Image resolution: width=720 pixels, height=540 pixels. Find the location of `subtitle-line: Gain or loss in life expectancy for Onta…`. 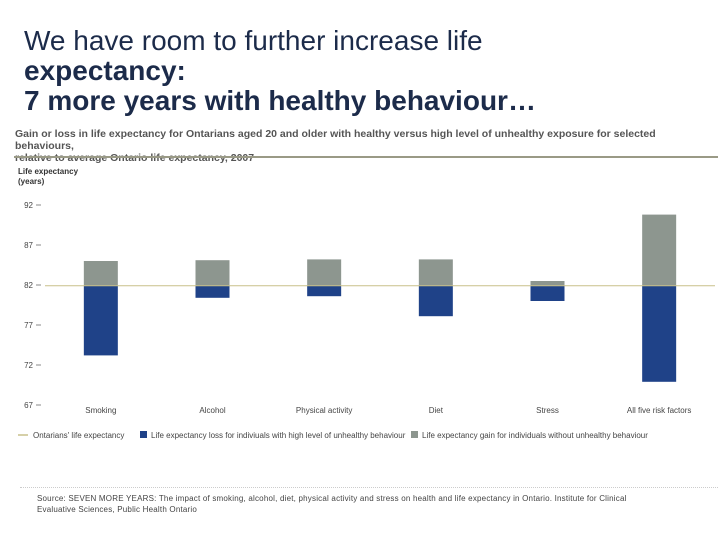

subtitle-line: Gain or loss in life expectancy for Onta… is located at coordinates (335, 140).